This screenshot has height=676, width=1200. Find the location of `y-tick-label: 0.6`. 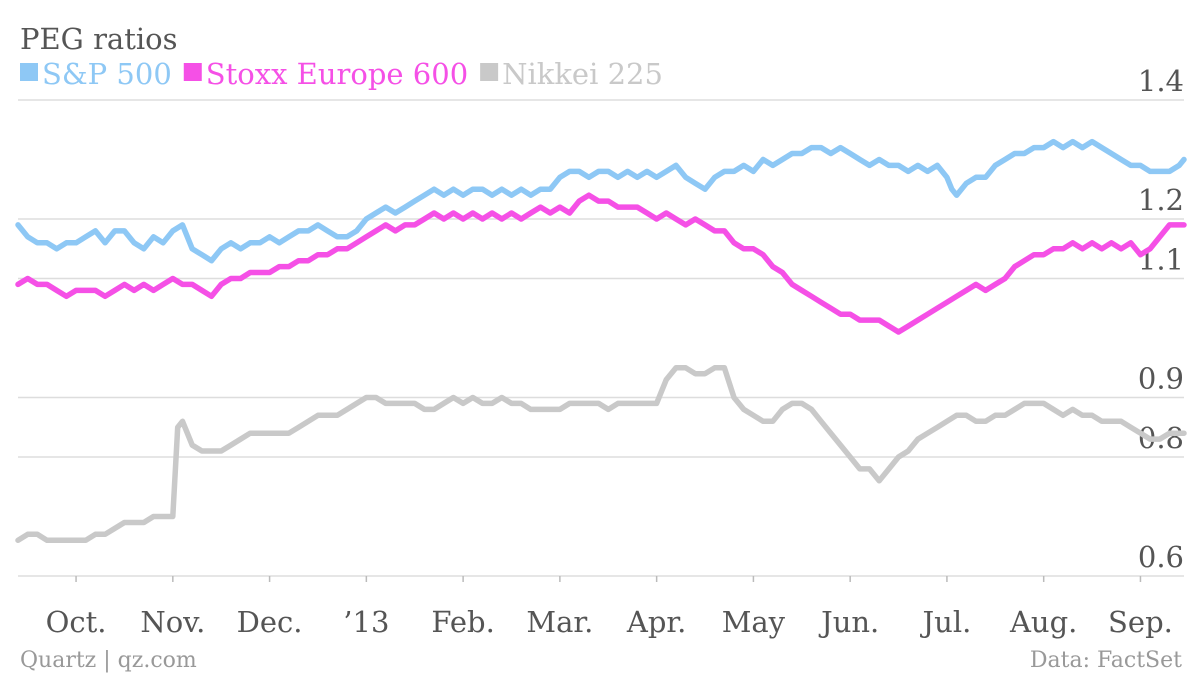

y-tick-label: 0.6 is located at coordinates (1161, 557).